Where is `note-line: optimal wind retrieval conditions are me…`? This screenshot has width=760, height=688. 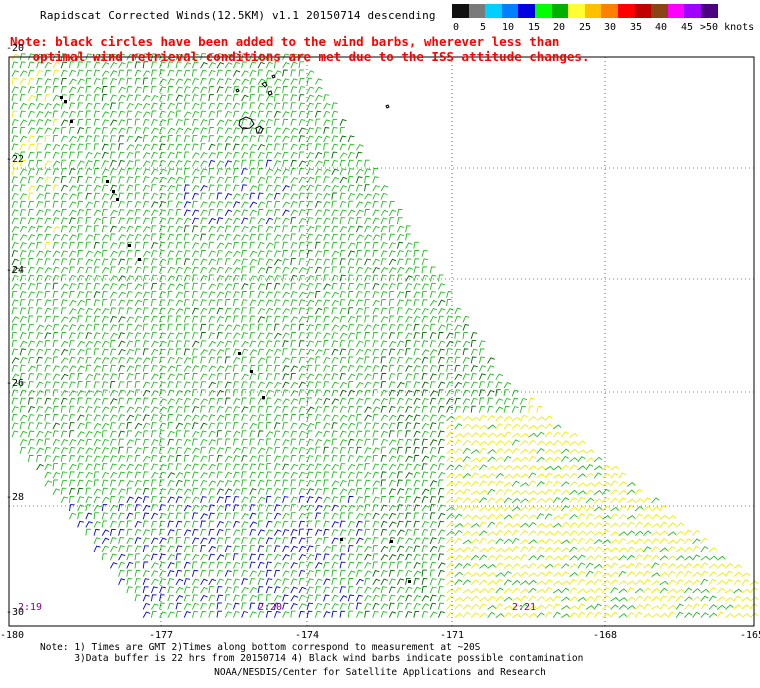 note-line: optimal wind retrieval conditions are me… is located at coordinates (300, 56).